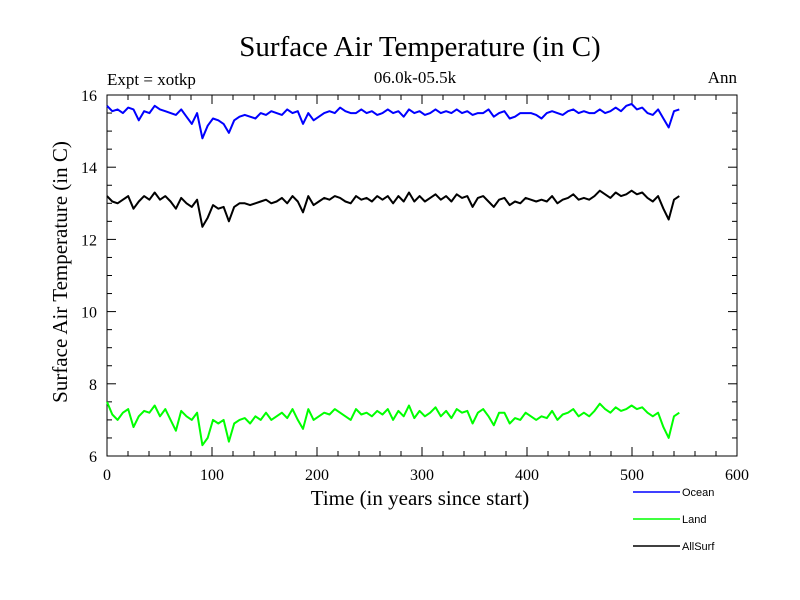 The image size is (800, 600). Describe the element at coordinates (632, 475) in the screenshot. I see `x-tick-label: 500` at that location.